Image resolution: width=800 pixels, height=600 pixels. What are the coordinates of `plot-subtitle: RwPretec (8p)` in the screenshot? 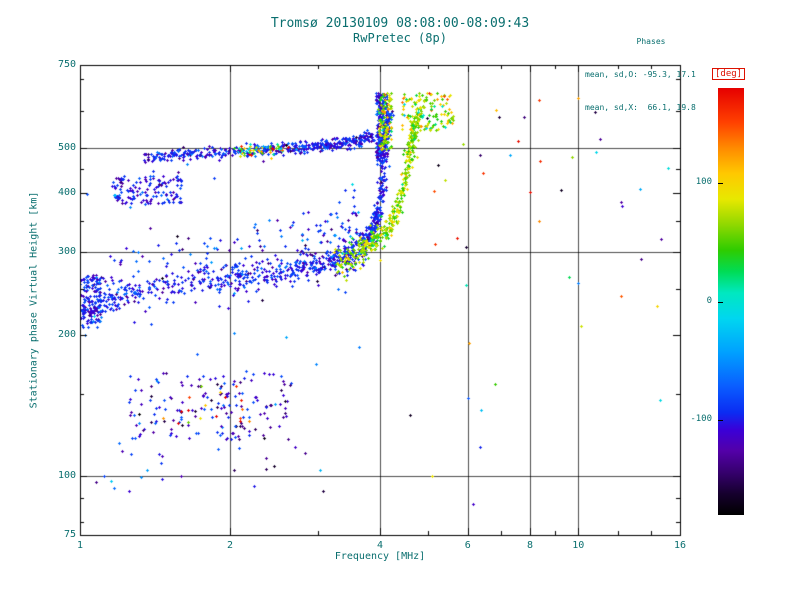 It's located at (400, 38).